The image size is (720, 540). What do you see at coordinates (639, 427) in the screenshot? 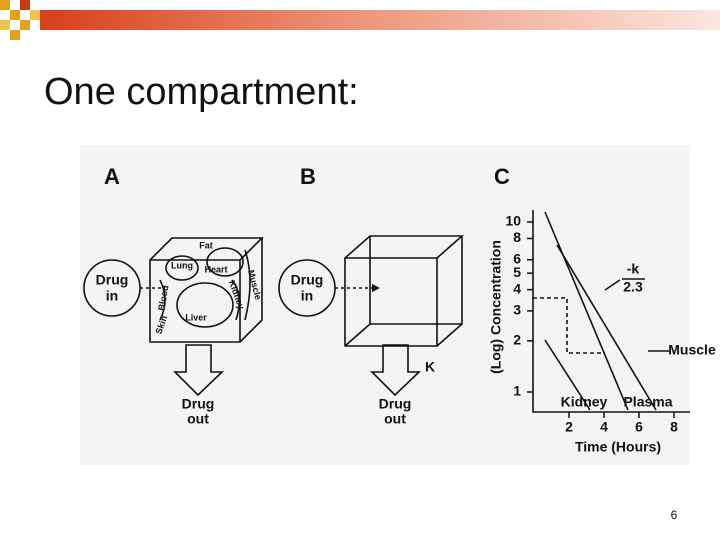
I see `x-tick-label: 6` at bounding box center [639, 427].